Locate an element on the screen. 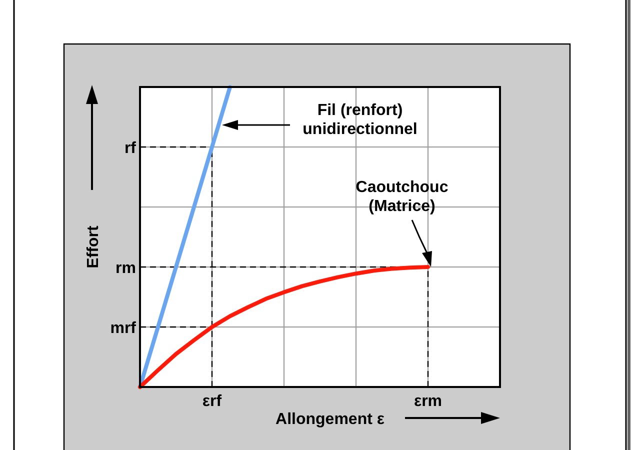 The width and height of the screenshot is (637, 450). x-tick-label: εrf is located at coordinates (212, 401).